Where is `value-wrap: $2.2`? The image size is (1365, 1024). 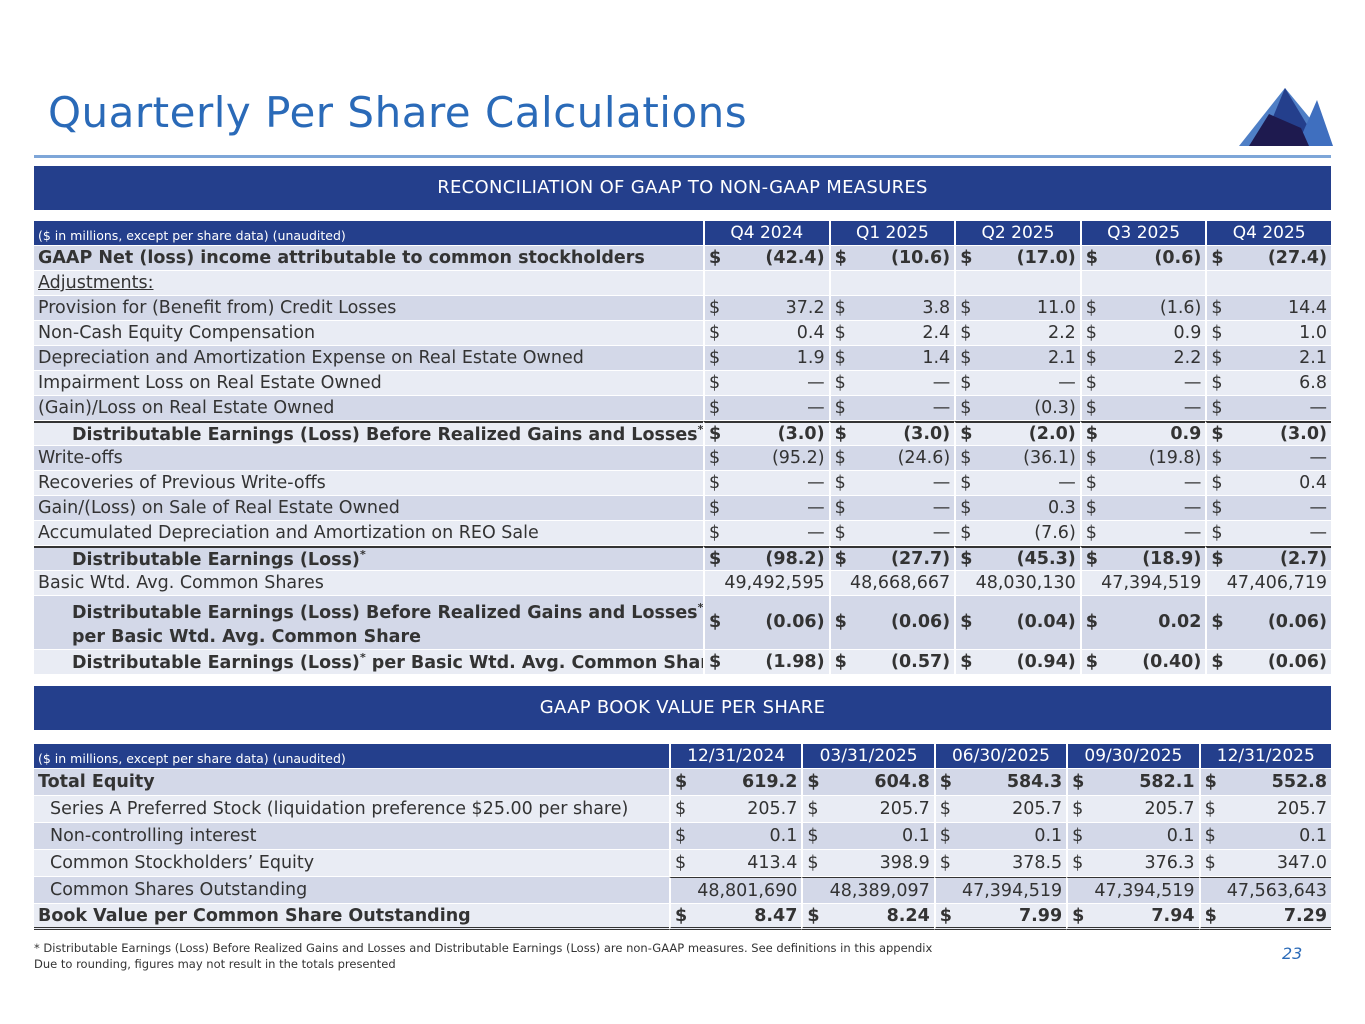 value-wrap: $2.2 is located at coordinates (1018, 333).